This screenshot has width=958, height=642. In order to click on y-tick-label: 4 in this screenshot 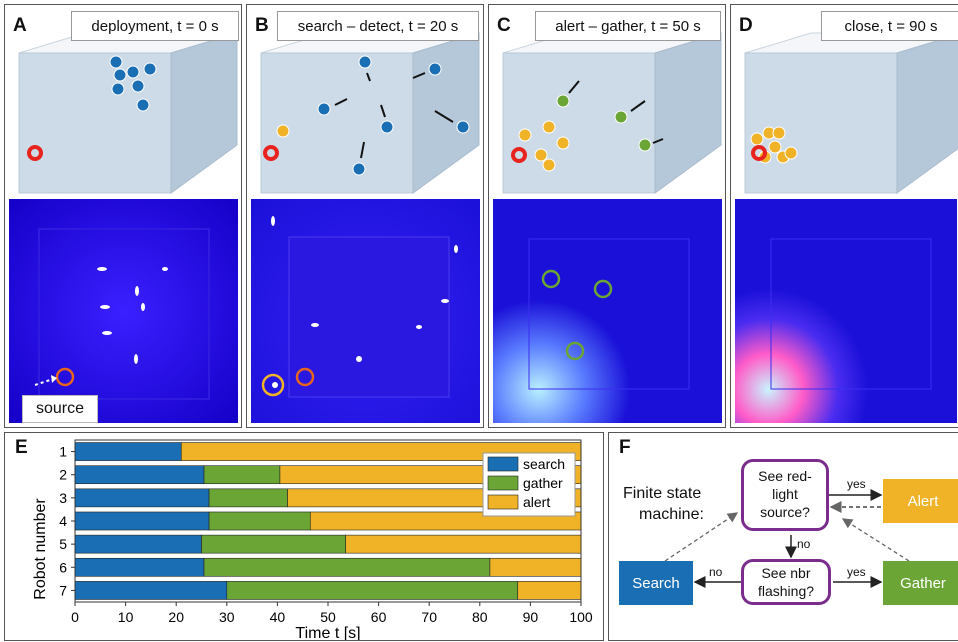, I will do `click(63, 521)`.